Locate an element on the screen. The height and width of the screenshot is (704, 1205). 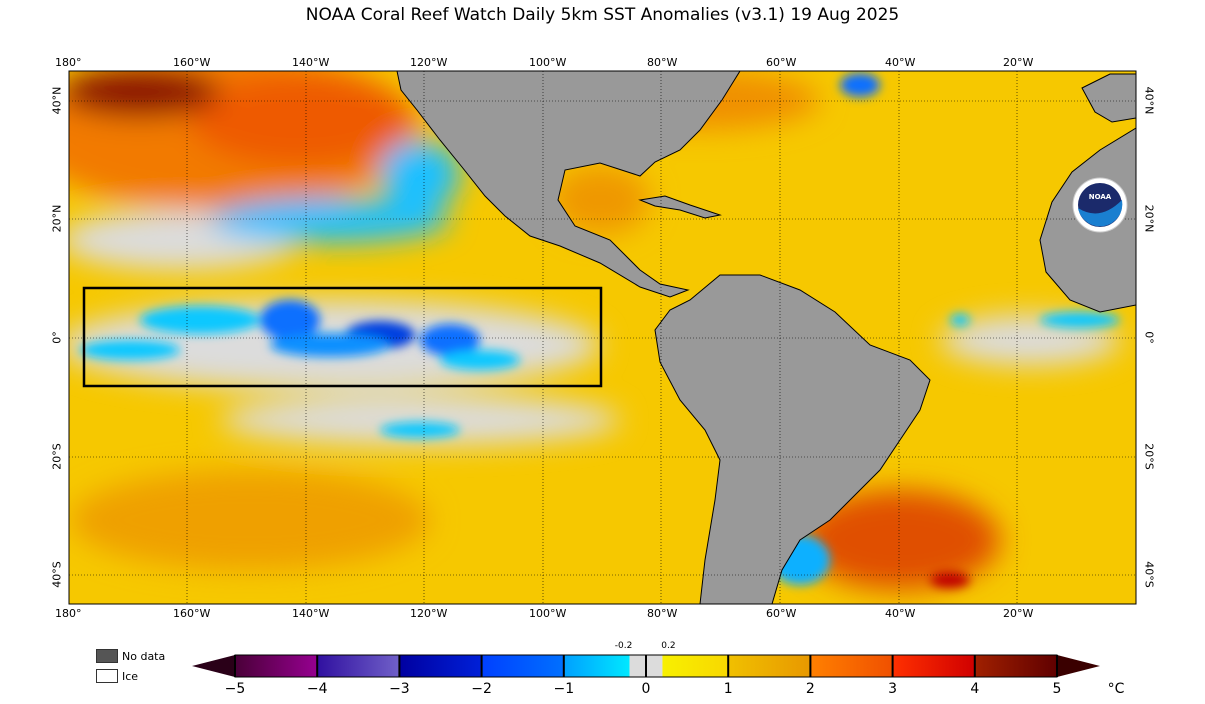
colorbar-tick-label: 3 is located at coordinates (893, 689).